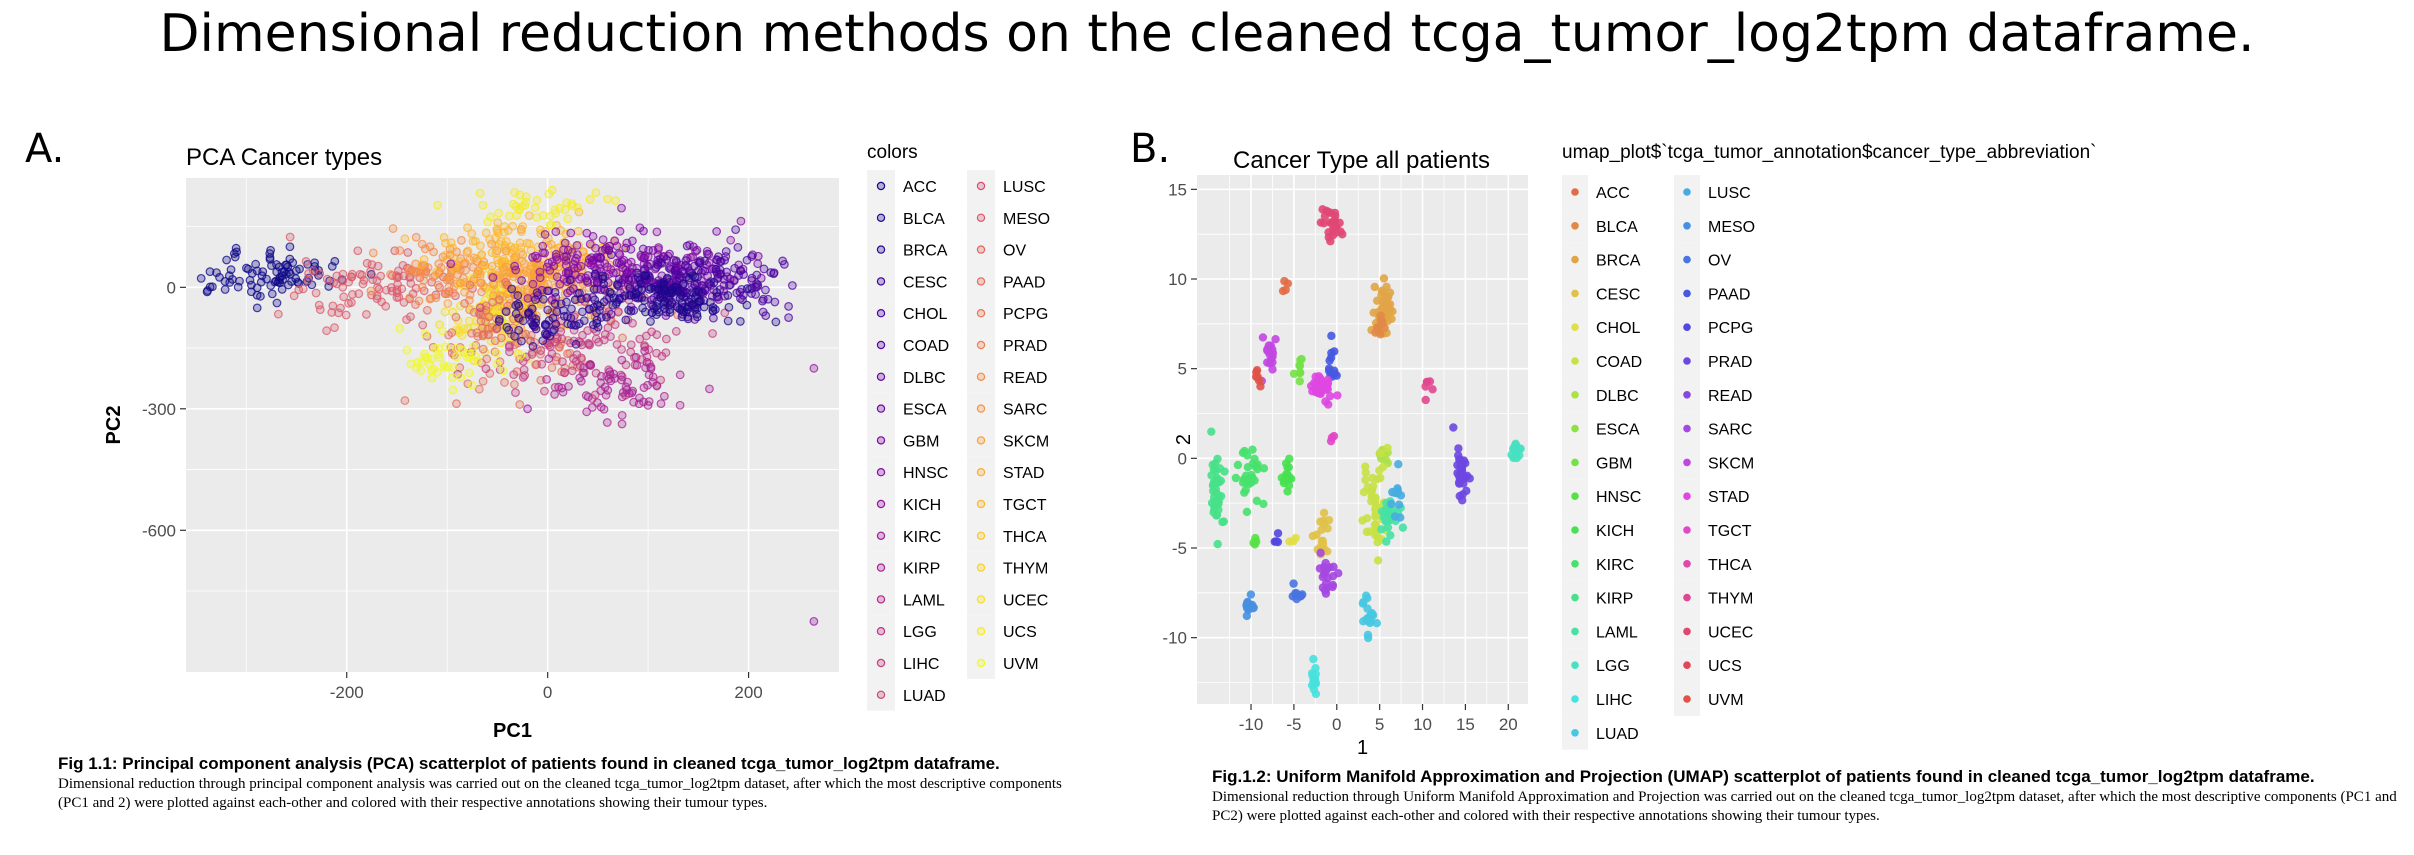 The image size is (2414, 855). I want to click on legend-swatch-stad, so click(1687, 496).